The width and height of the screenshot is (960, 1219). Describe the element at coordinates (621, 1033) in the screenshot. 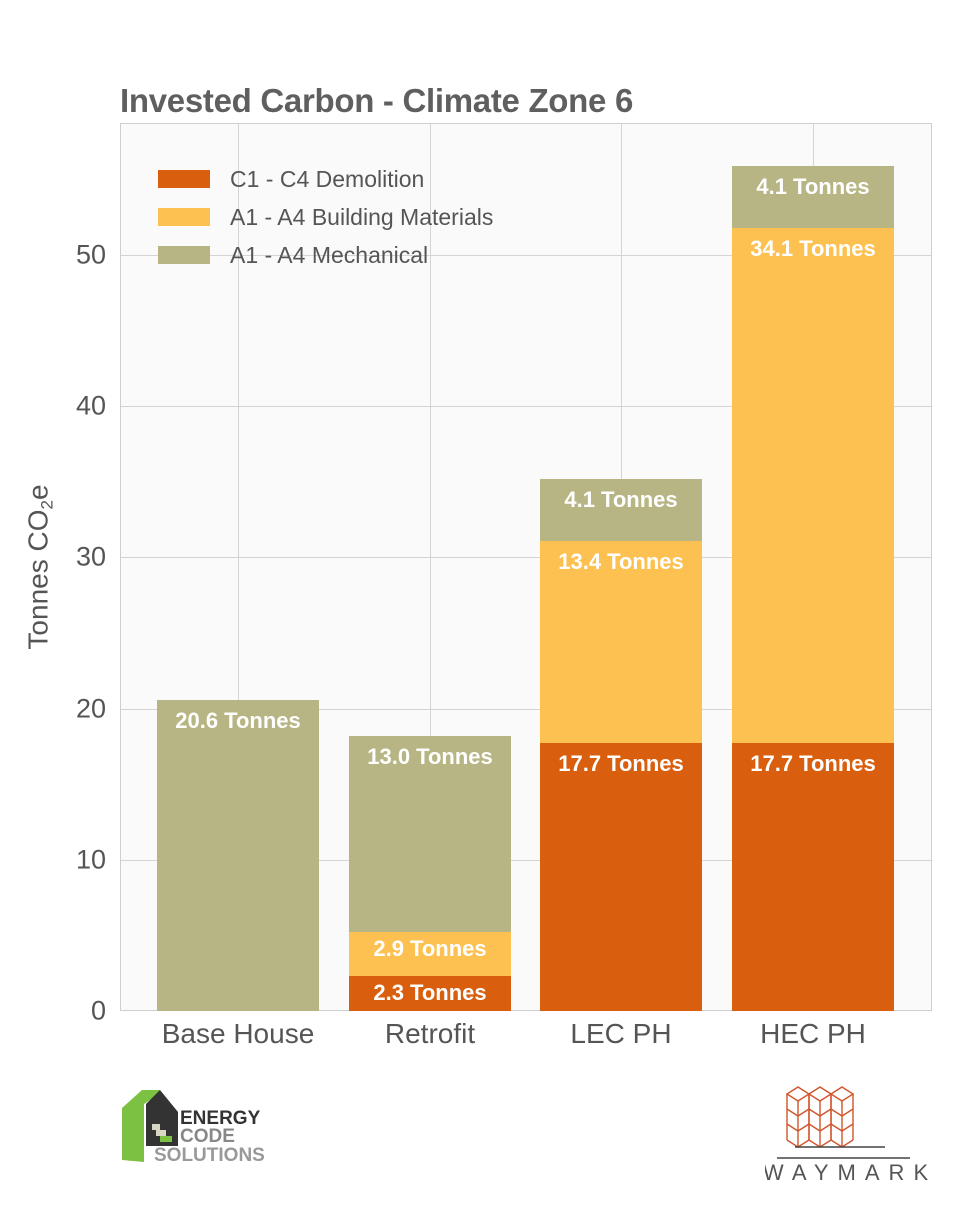

I see `x-tick-label: LEC PH` at that location.